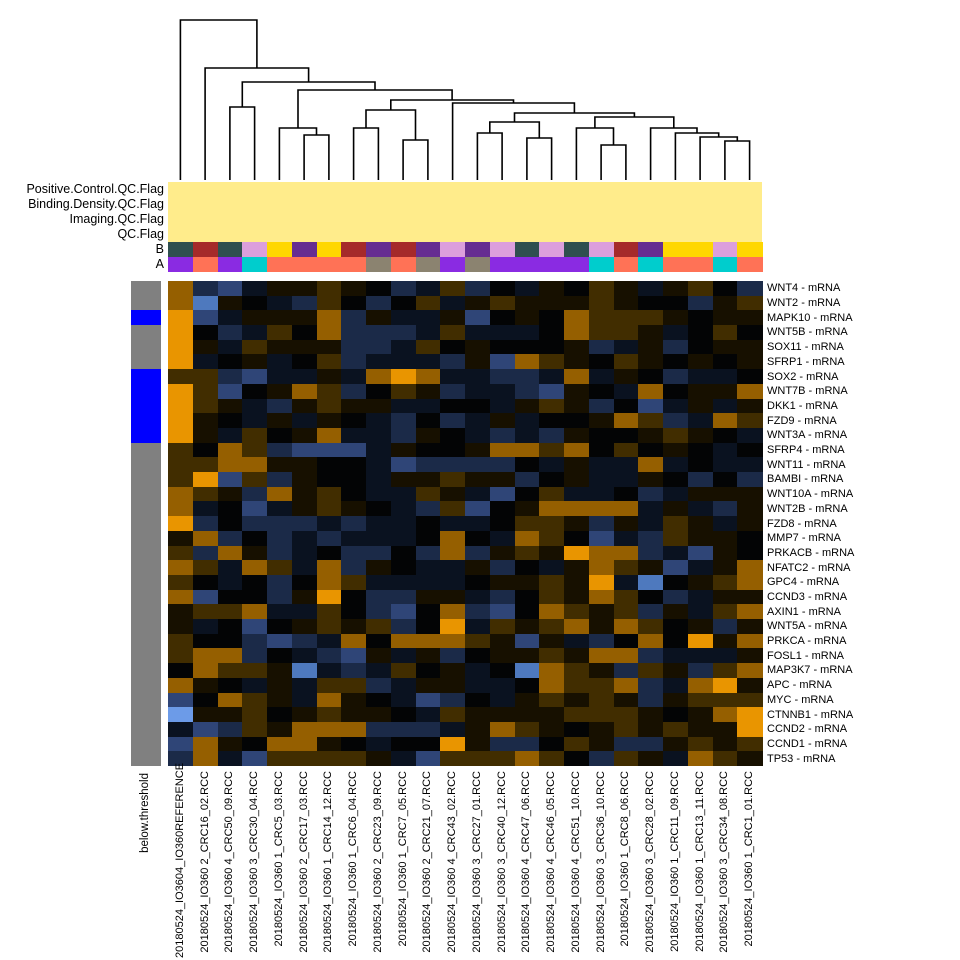 Image resolution: width=960 pixels, height=960 pixels. Describe the element at coordinates (810, 494) in the screenshot. I see `row-label: WNT10A - mRNA` at that location.